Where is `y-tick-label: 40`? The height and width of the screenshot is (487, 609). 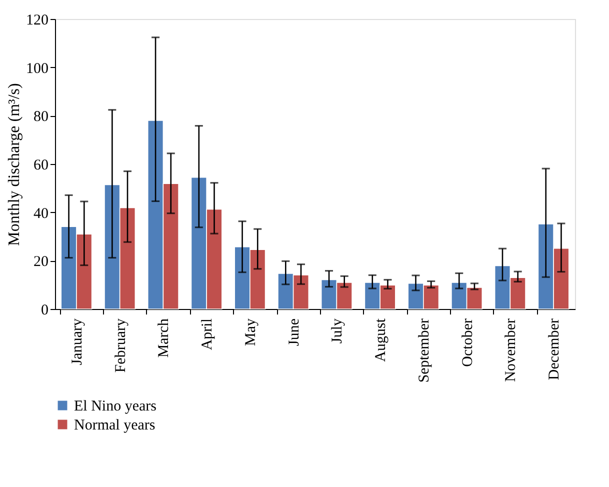 y-tick-label: 40 is located at coordinates (41, 214).